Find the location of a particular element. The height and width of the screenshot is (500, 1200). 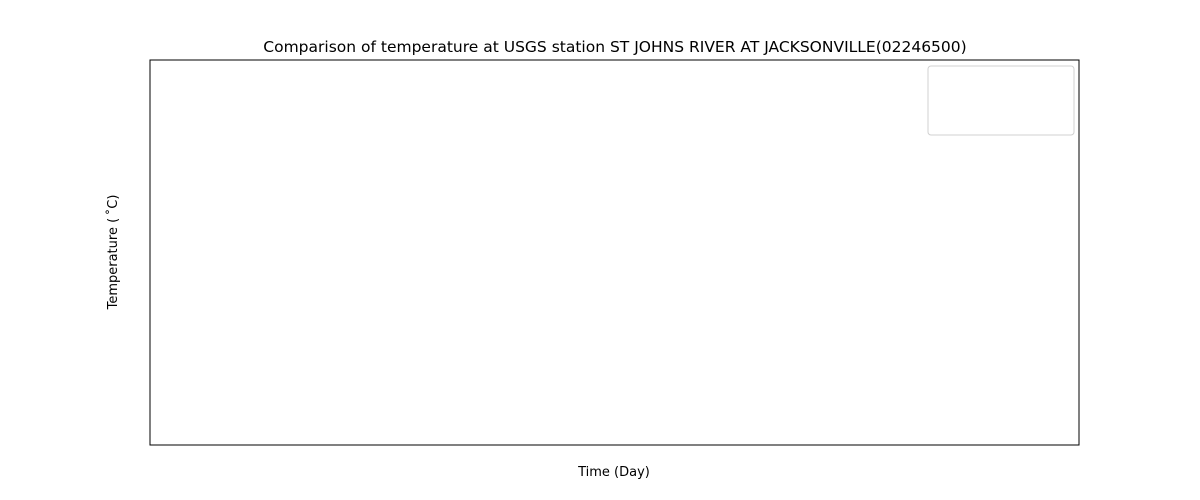

legend is located at coordinates (1001, 100).